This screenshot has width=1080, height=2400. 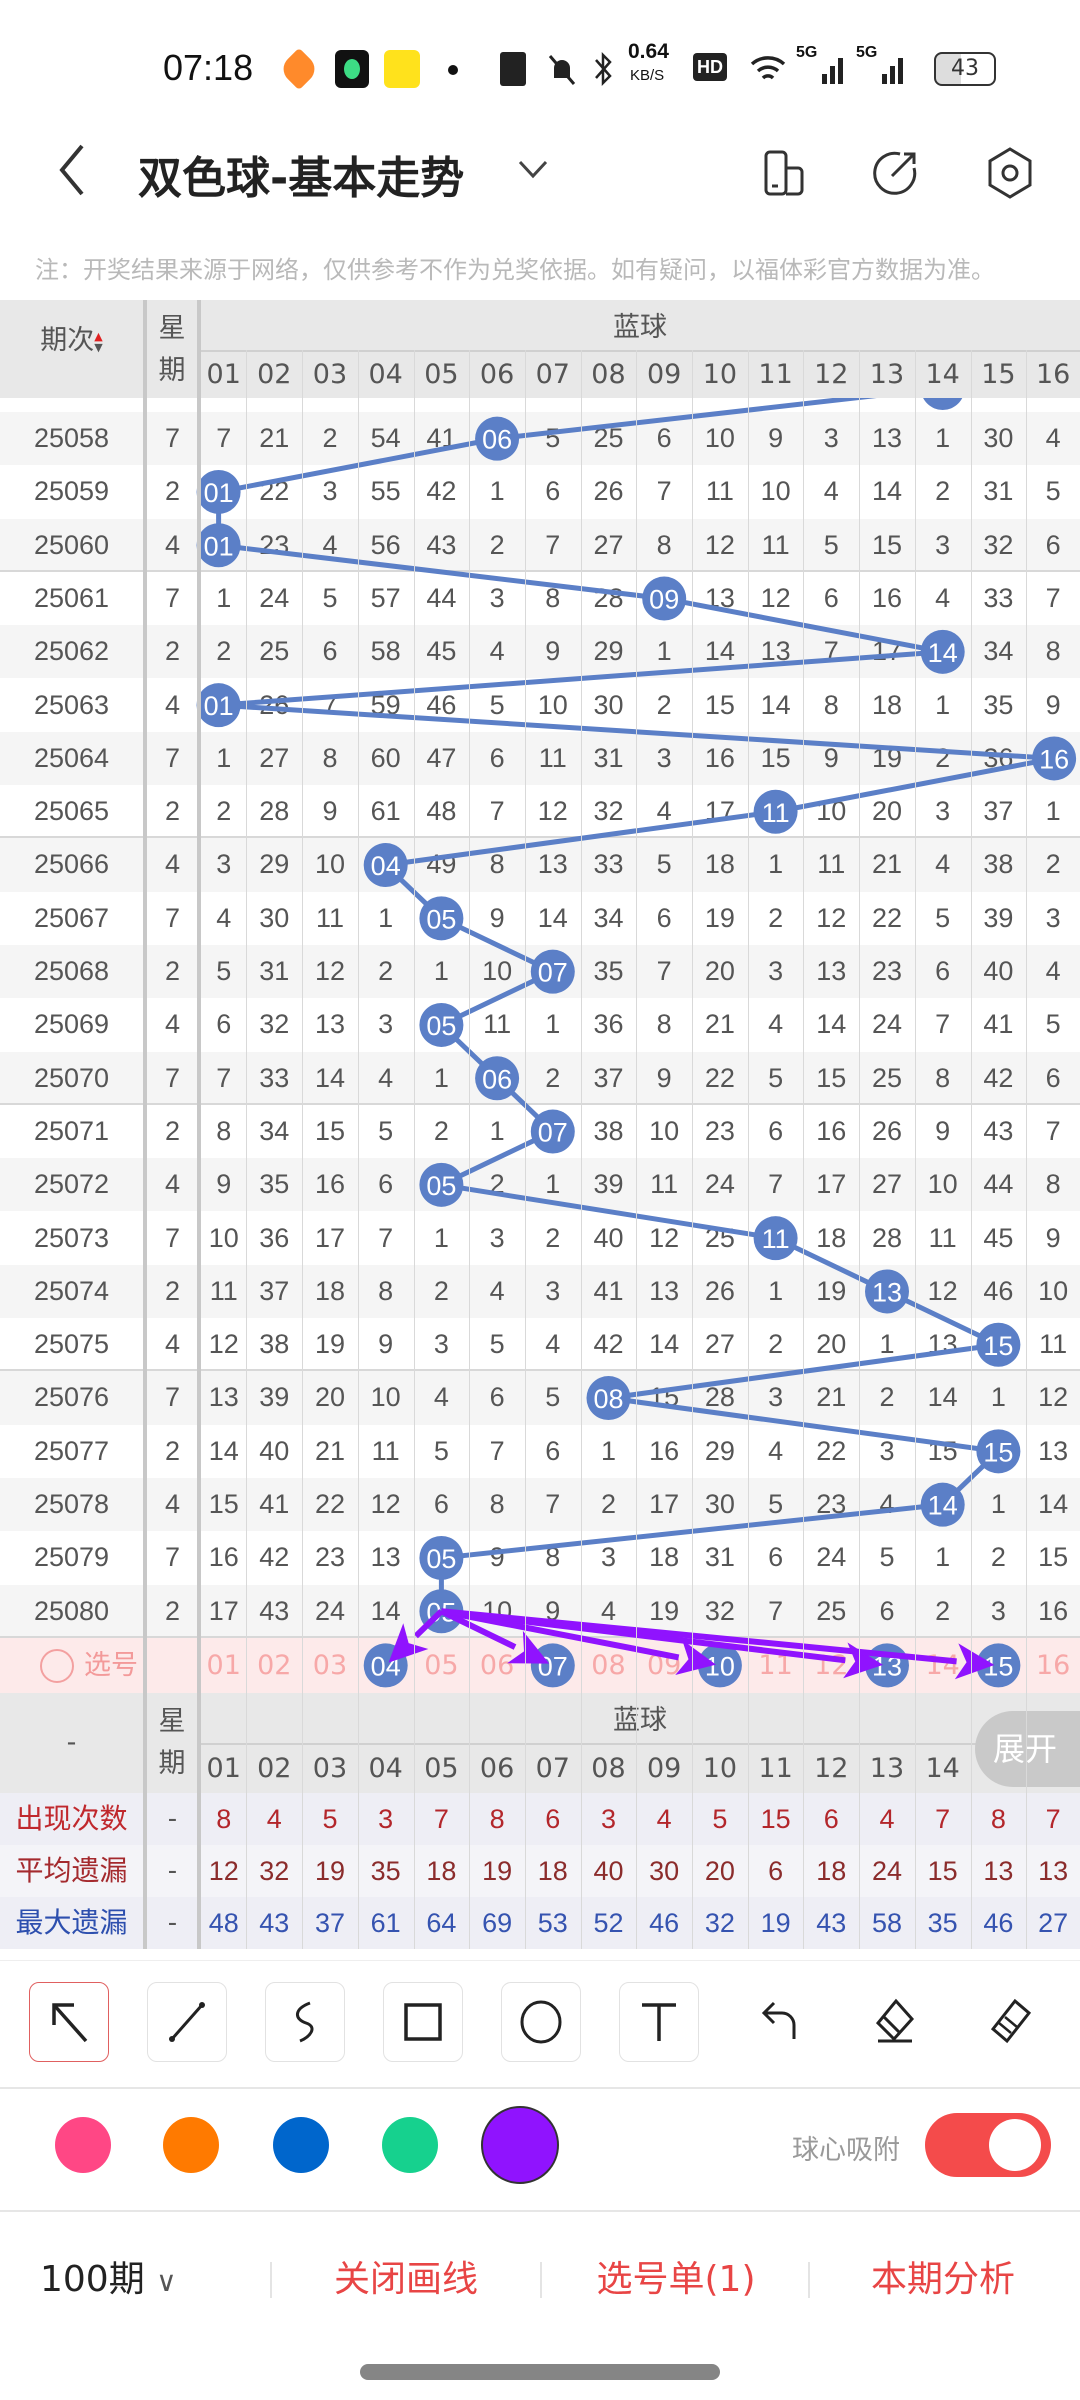 I want to click on line-tool-button, so click(x=187, y=2022).